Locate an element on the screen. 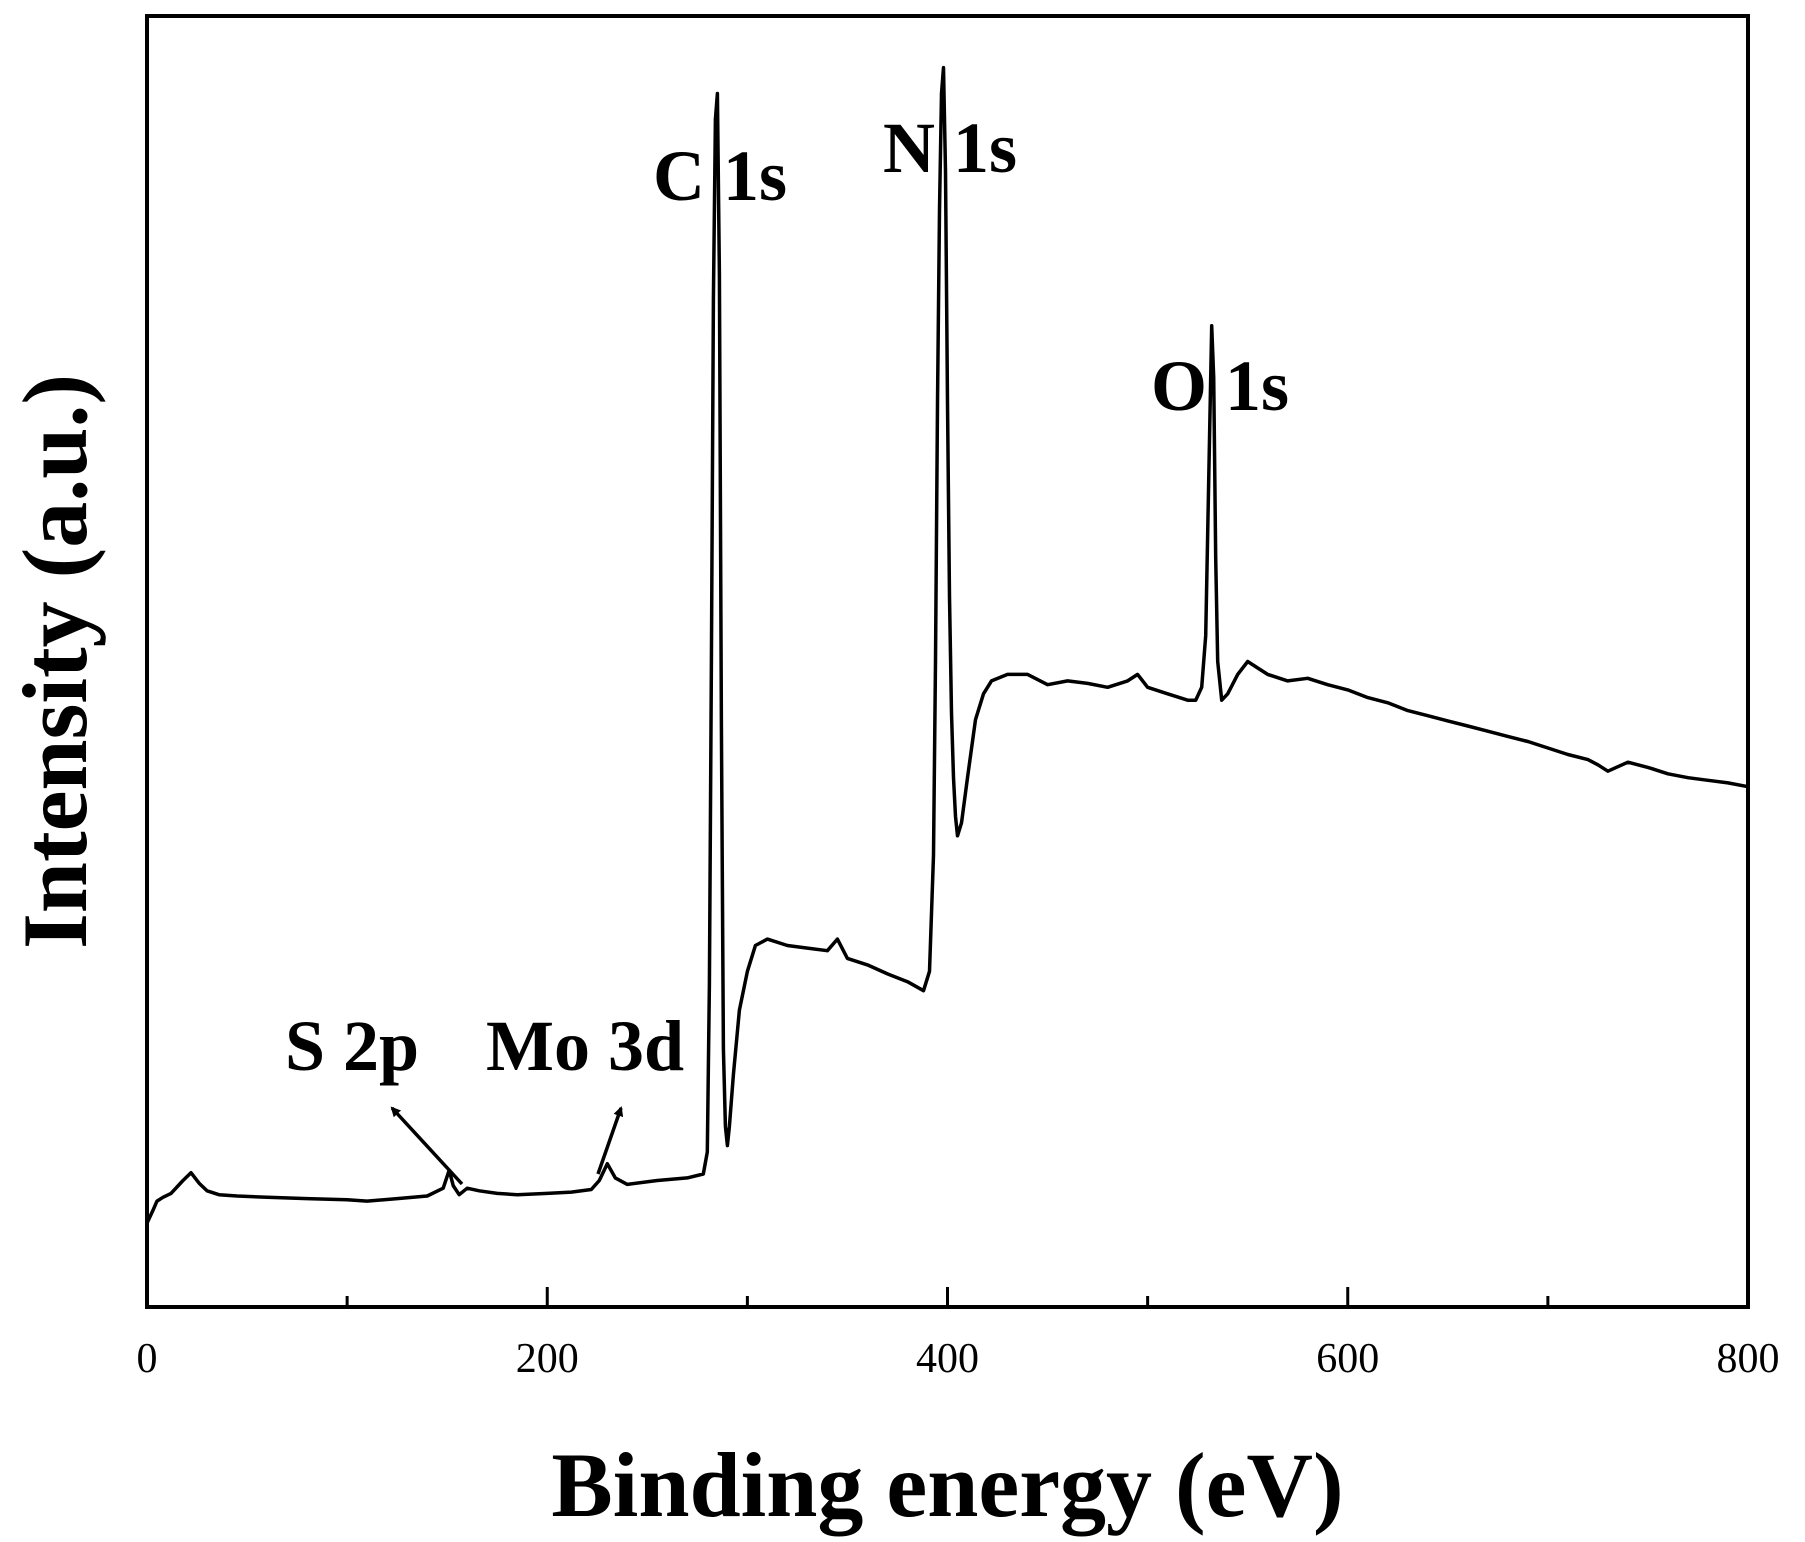 This screenshot has width=1805, height=1542. peak-label-o-1s: O 1s is located at coordinates (1220, 386).